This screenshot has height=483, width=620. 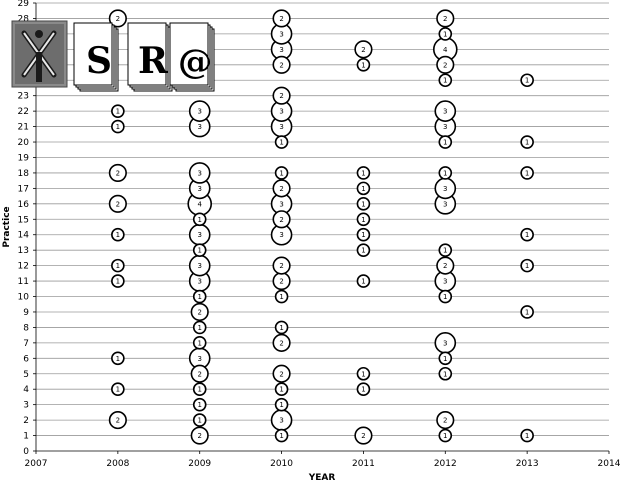 I want to click on x-tick-labels: 2007 2008 2009 2010 2011 2012 2013 2014, so click(x=322, y=460).